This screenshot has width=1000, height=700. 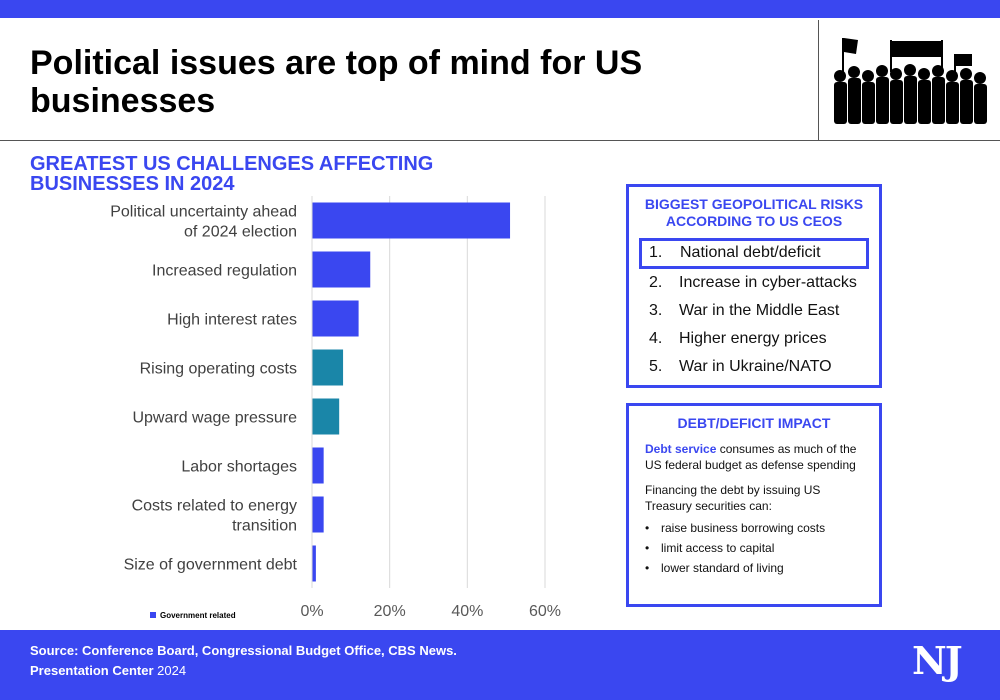 What do you see at coordinates (211, 565) in the screenshot?
I see `category-label: Size of government debt` at bounding box center [211, 565].